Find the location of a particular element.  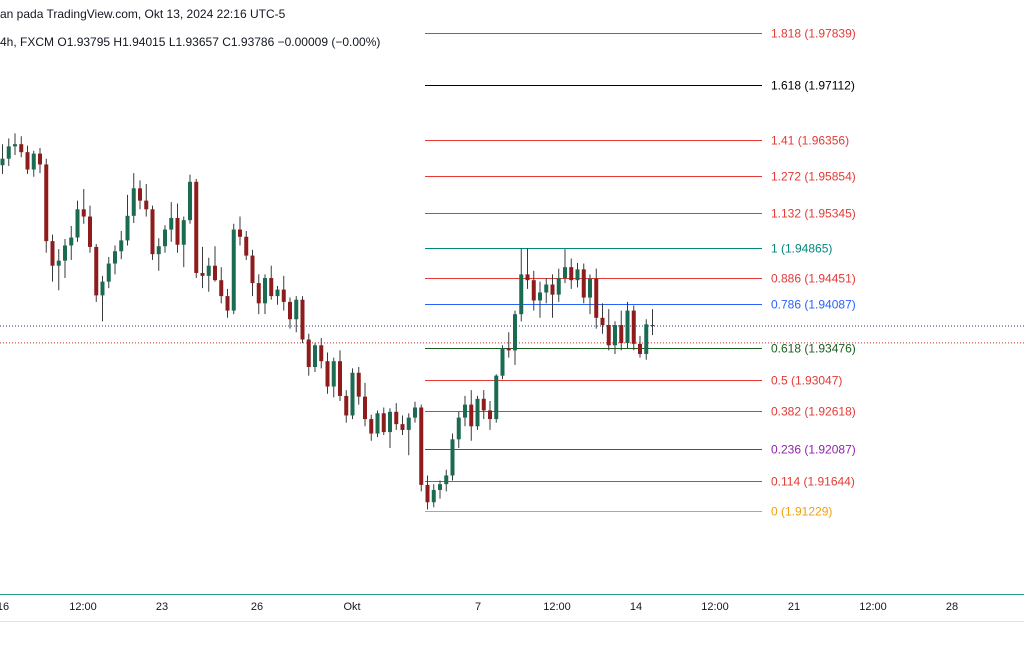

fib-level-label: 1.818 (1.97839) is located at coordinates (813, 34).